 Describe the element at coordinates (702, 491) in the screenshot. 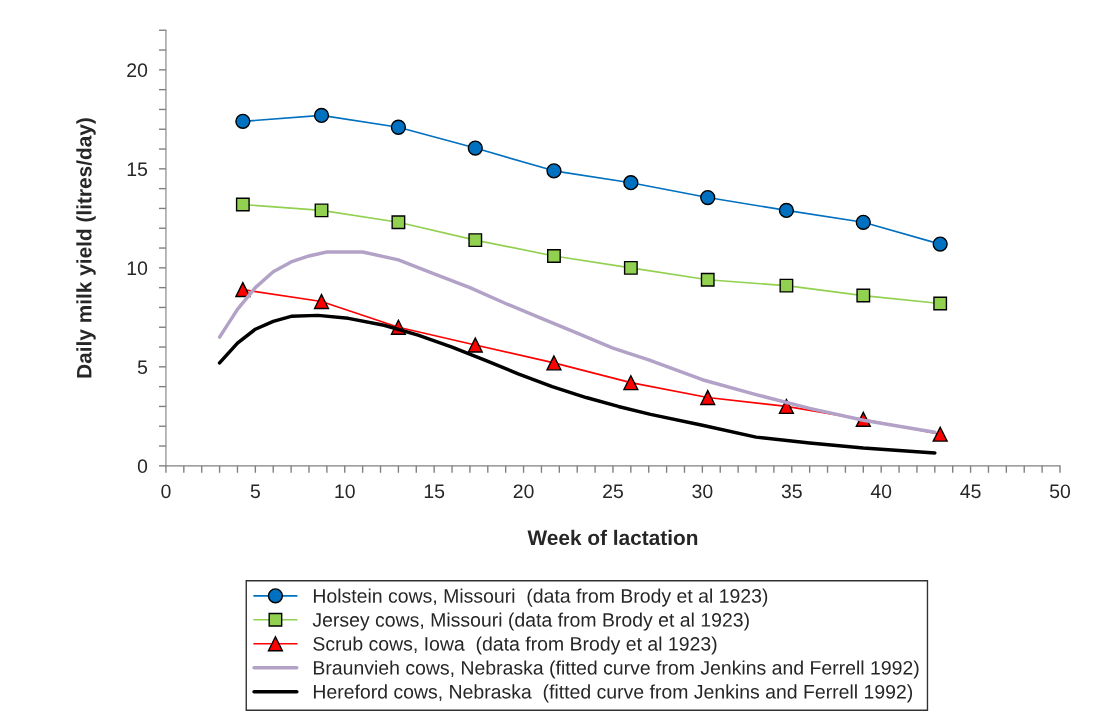

I see `x-tick-label: 30` at that location.